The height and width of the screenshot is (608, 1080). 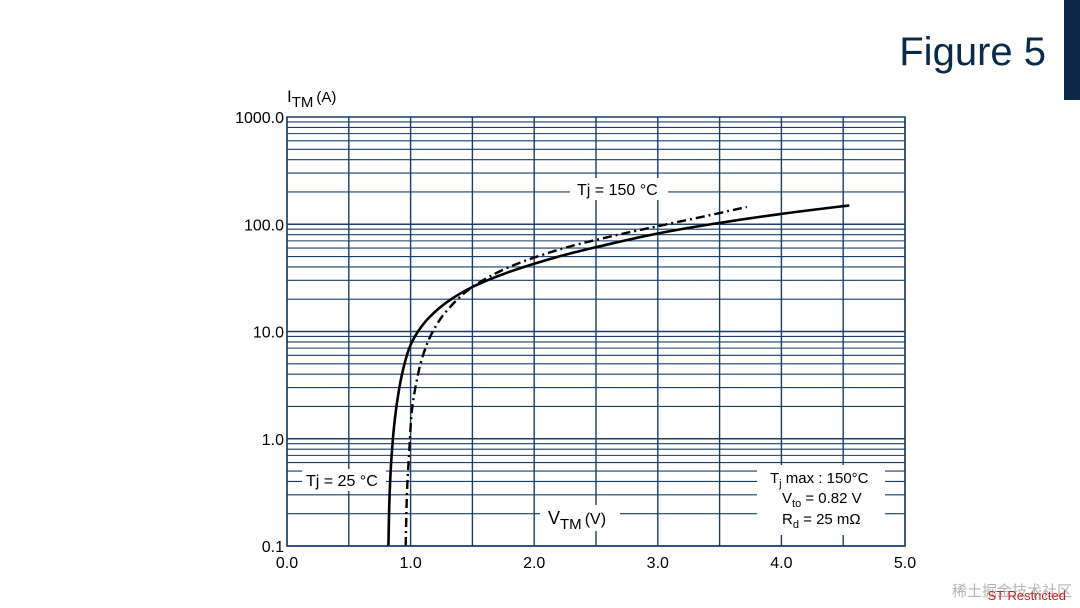 I want to click on x-axis-label: VTM (V), so click(x=577, y=520).